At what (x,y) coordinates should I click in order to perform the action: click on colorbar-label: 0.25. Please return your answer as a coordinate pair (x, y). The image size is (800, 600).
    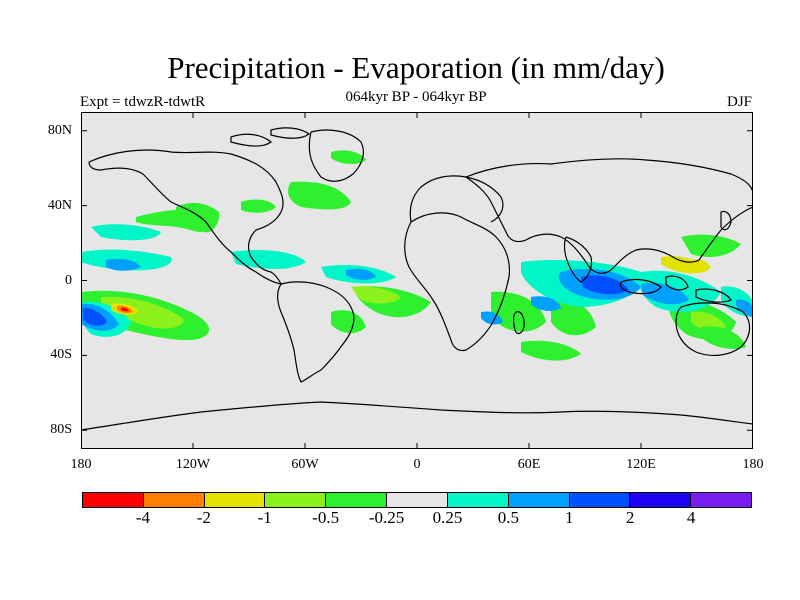
    Looking at the image, I should click on (447, 517).